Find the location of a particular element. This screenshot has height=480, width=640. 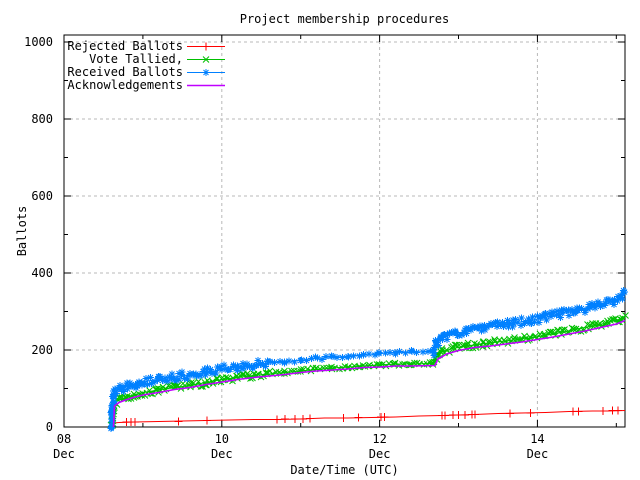

chart-title: Project membership procedures is located at coordinates (344, 19).